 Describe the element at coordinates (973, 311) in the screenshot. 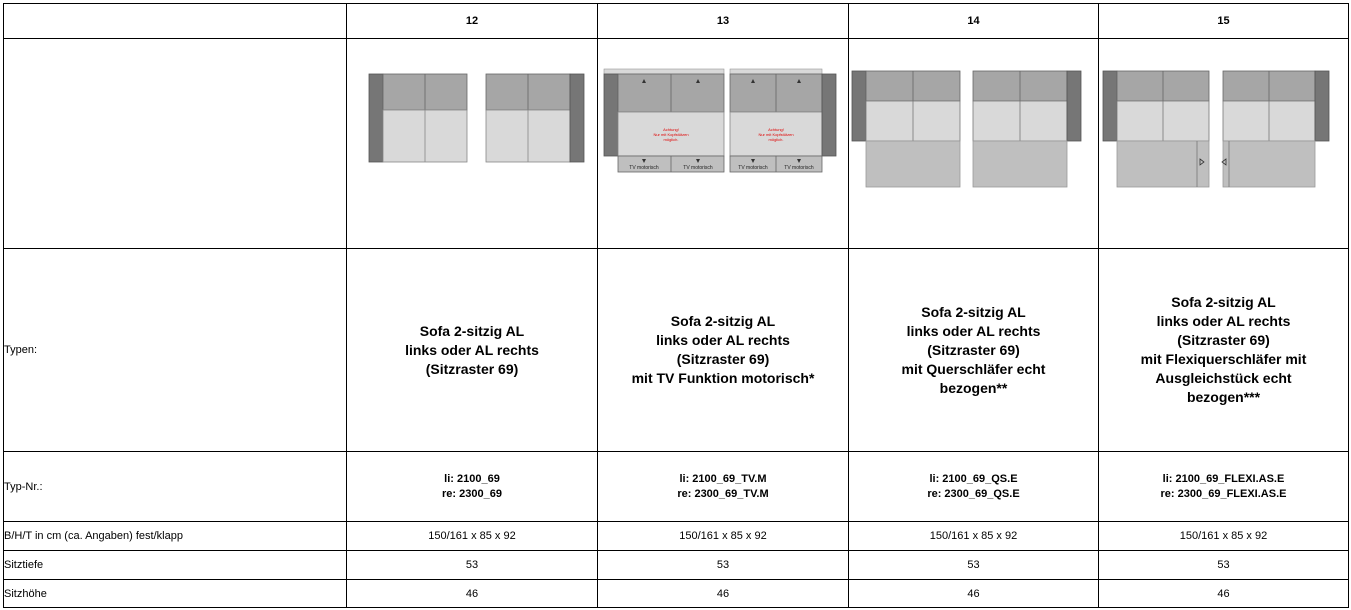

I see `type-14-line-1: Sofa 2-sitzig AL` at that location.